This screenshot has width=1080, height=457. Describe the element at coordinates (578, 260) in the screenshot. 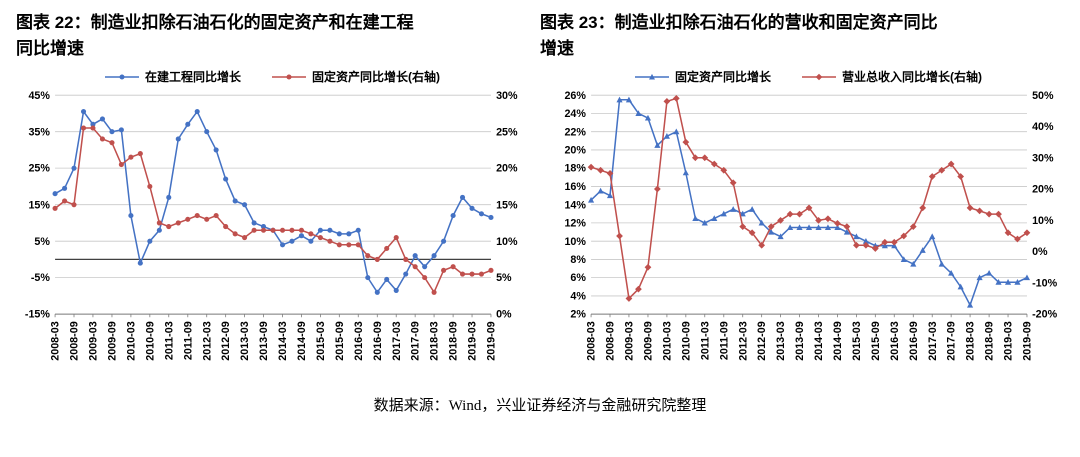

I see `svg-text: 8%` at that location.